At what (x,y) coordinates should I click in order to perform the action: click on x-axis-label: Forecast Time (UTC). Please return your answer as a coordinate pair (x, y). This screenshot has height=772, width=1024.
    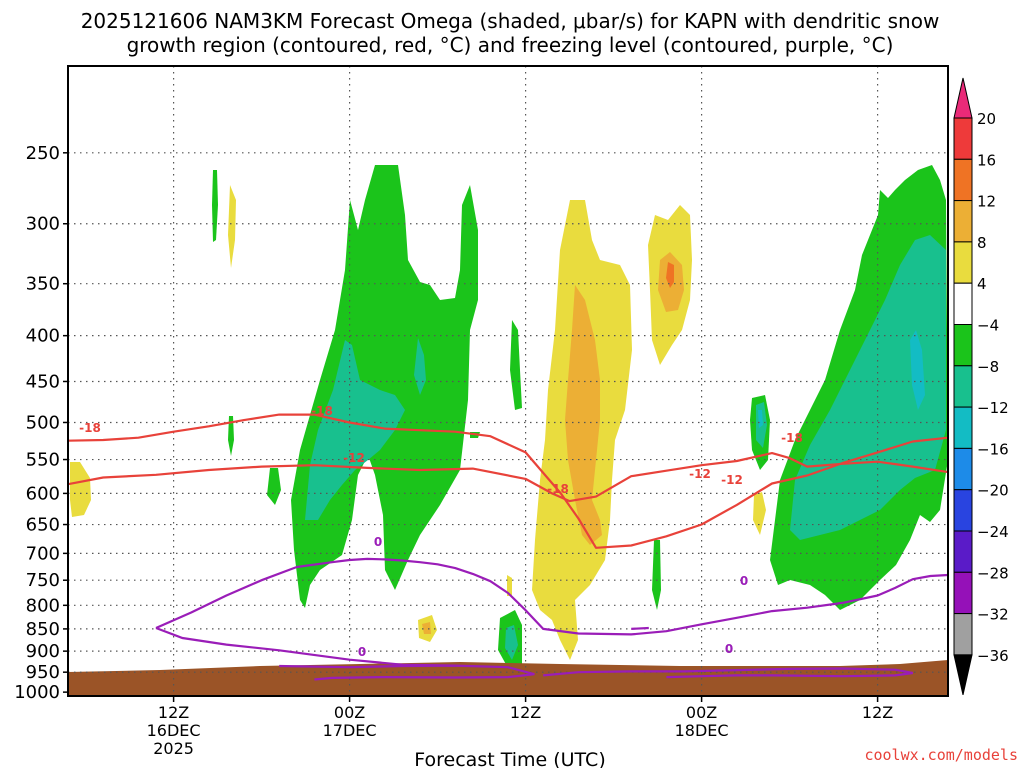
    Looking at the image, I should click on (509, 758).